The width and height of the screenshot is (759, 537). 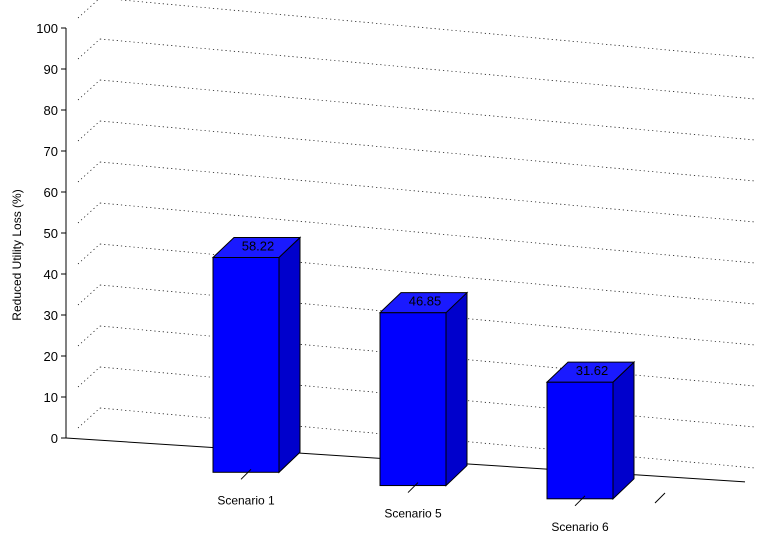 What do you see at coordinates (51, 233) in the screenshot?
I see `y-tick-label: 50` at bounding box center [51, 233].